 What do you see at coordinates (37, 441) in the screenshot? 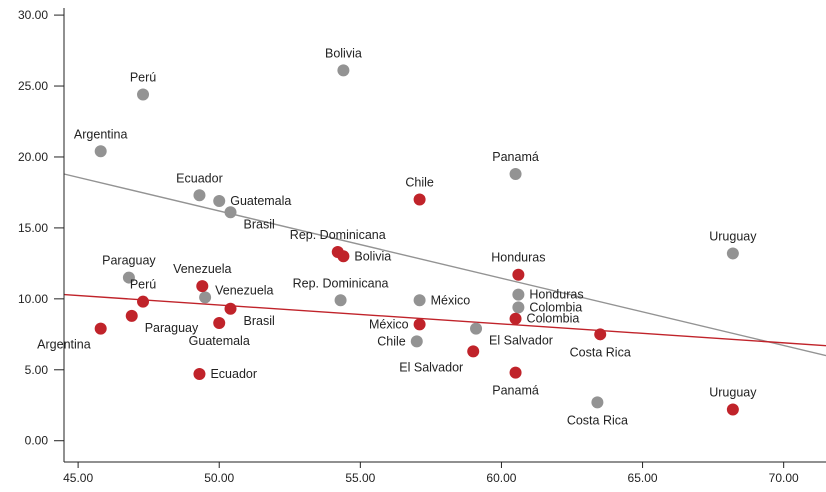
I see `y-tick-label: 0.00` at bounding box center [37, 441].